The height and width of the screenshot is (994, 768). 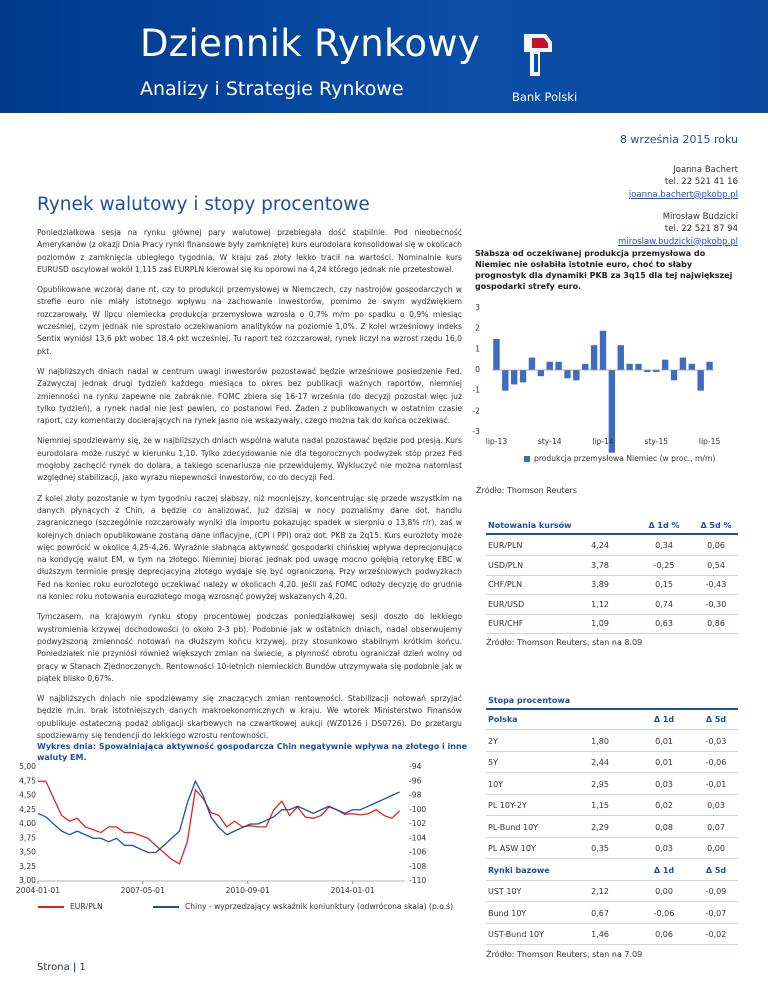 I want to click on table-cell: -0,06, so click(x=664, y=913).